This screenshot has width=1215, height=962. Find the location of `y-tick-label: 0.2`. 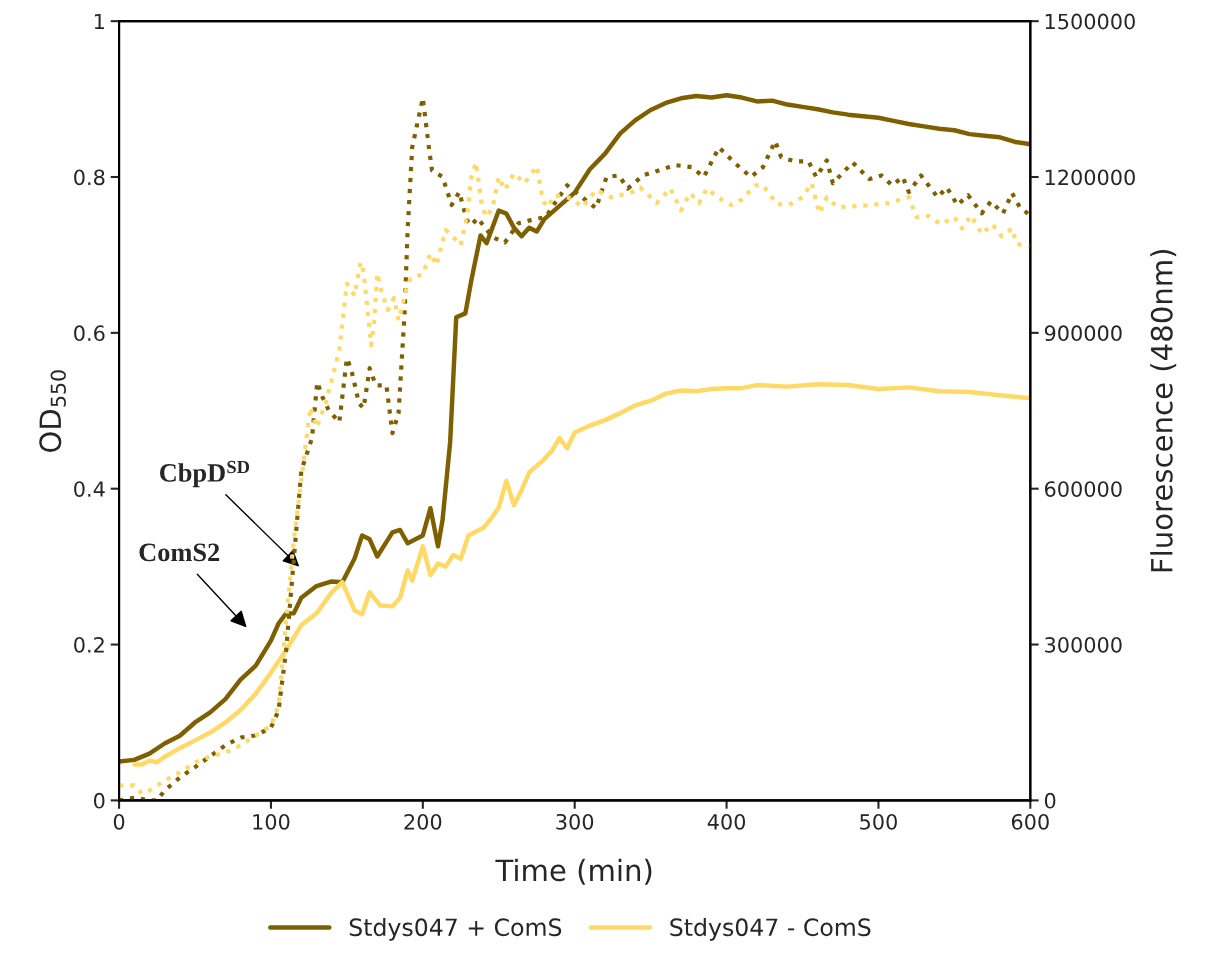

y-tick-label: 0.2 is located at coordinates (89, 644).